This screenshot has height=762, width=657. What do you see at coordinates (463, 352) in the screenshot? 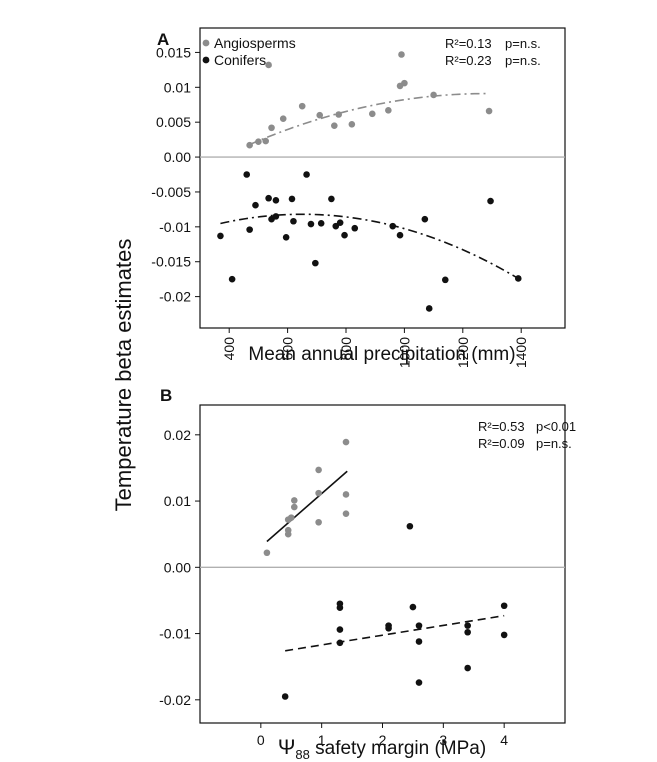
I see `x-tick-label: 1200` at bounding box center [463, 352].